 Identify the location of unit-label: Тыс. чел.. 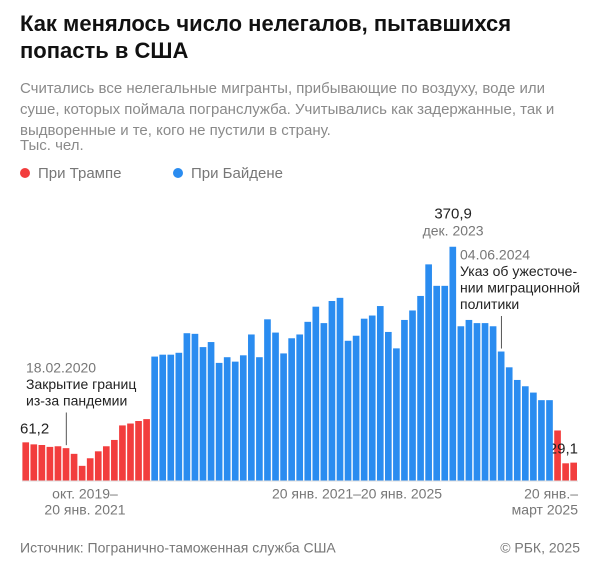
(52, 145).